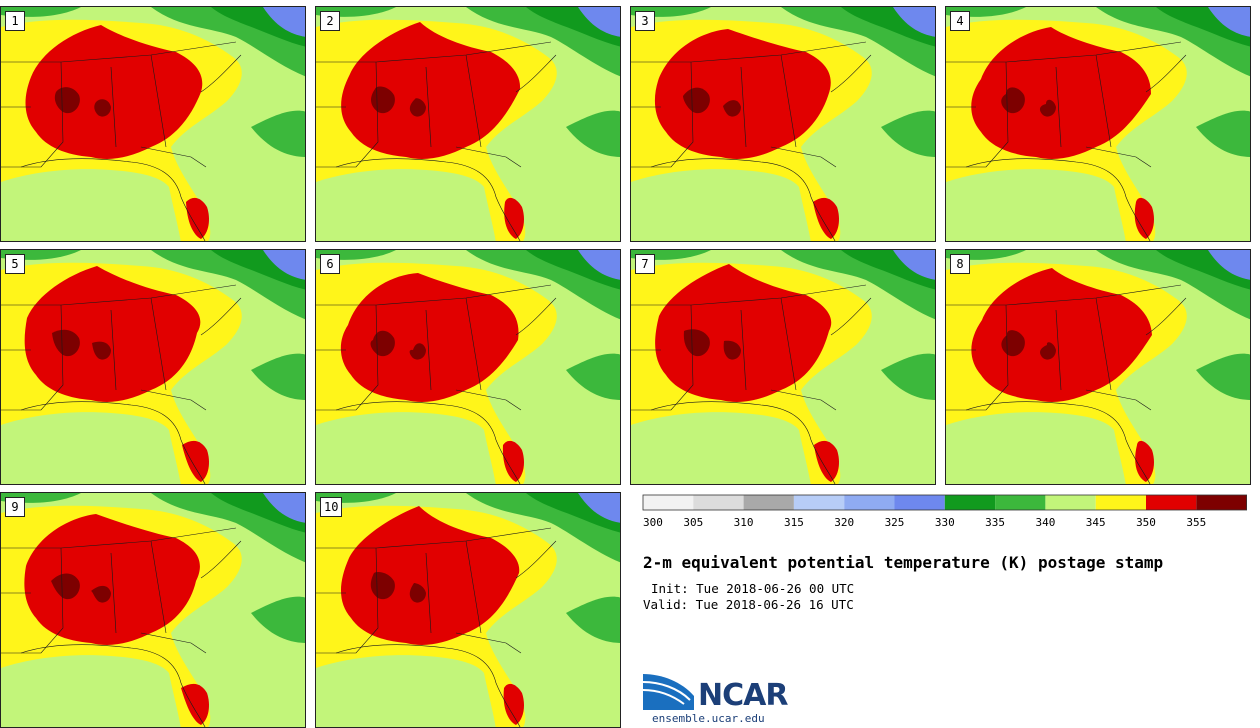 This screenshot has height=728, width=1260. I want to click on member-label: 6, so click(330, 264).